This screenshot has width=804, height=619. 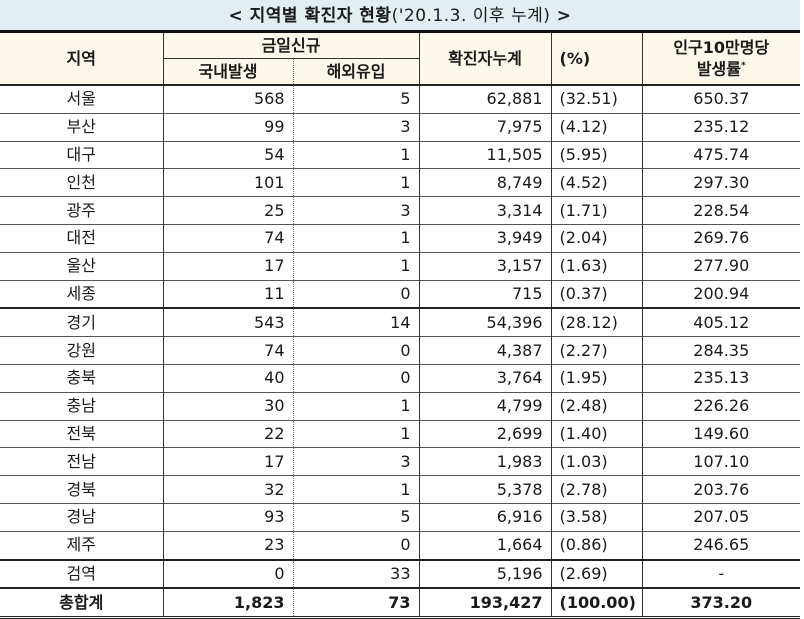 What do you see at coordinates (82, 378) in the screenshot?
I see `cell-region: 충북` at bounding box center [82, 378].